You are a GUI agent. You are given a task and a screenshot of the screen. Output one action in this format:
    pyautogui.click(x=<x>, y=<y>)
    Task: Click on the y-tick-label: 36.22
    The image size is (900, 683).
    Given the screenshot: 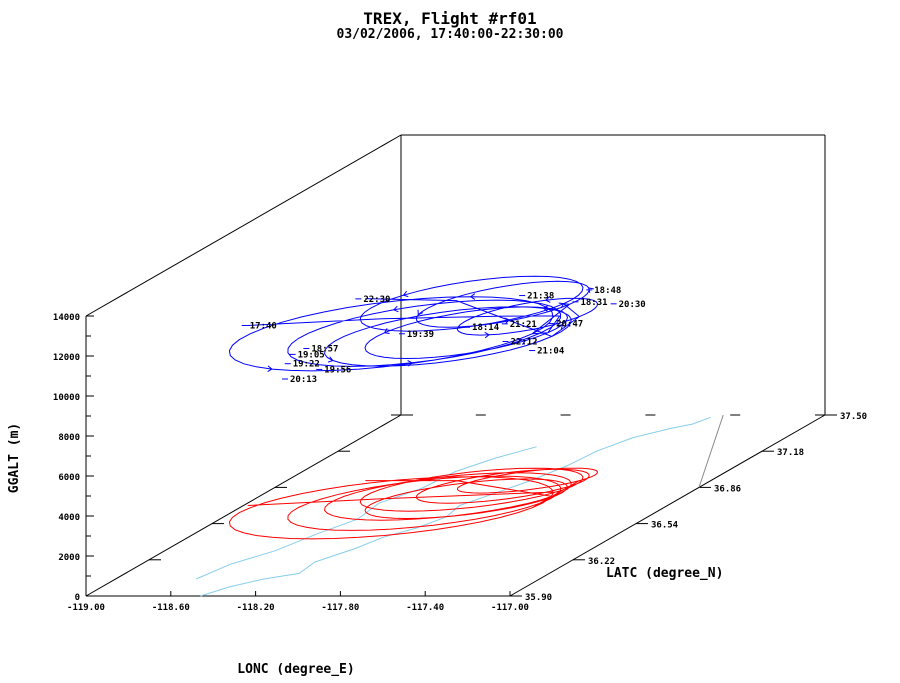 What is the action you would take?
    pyautogui.click(x=601, y=562)
    